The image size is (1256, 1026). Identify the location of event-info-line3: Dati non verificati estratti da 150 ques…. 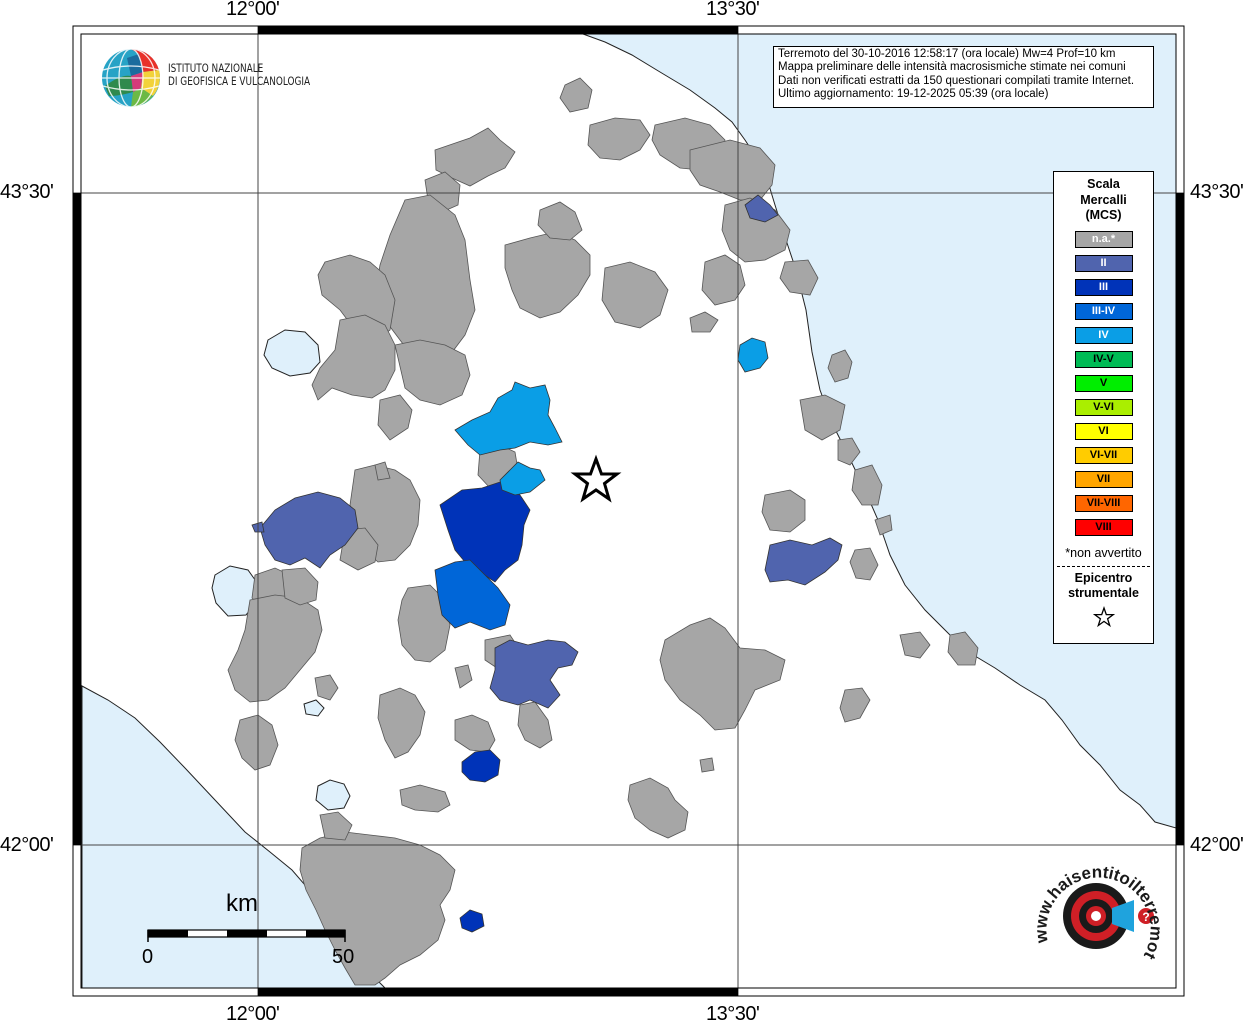
(956, 80).